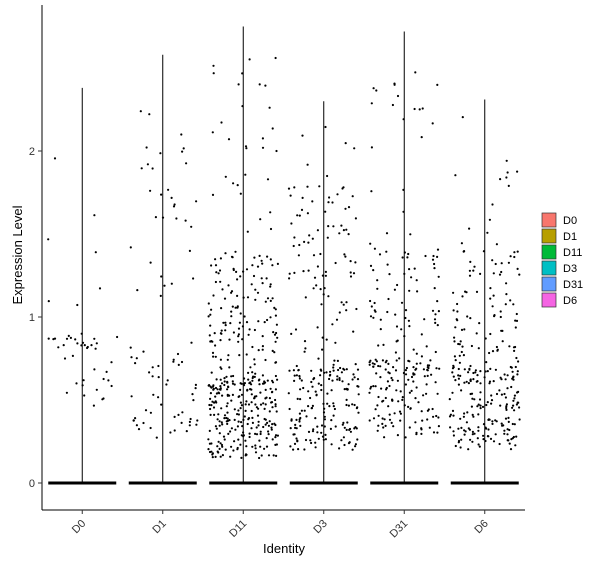  I want to click on y-axis: 0 1 2, so click(36, 257).